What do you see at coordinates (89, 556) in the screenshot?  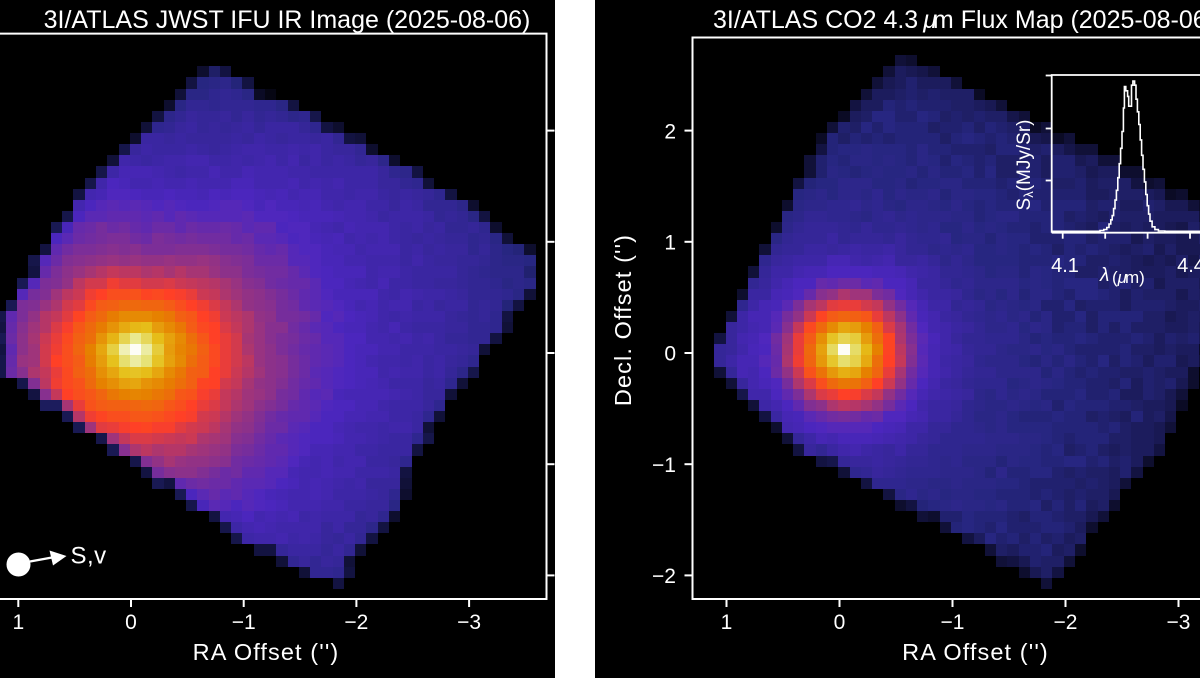 I see `svg-text: S,v` at bounding box center [89, 556].